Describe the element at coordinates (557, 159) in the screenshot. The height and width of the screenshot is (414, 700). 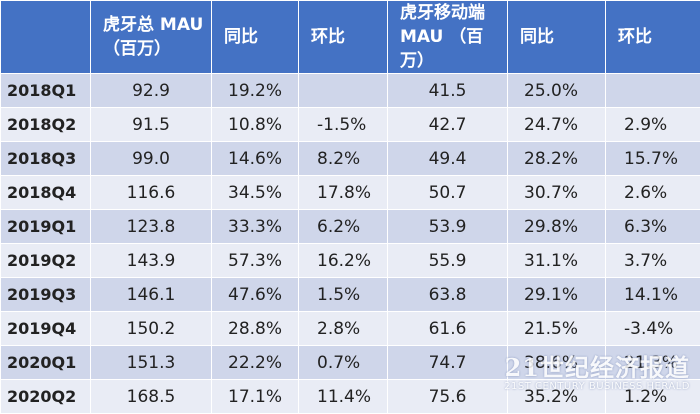
I see `mobile-yoy-cell: 28.2%` at that location.